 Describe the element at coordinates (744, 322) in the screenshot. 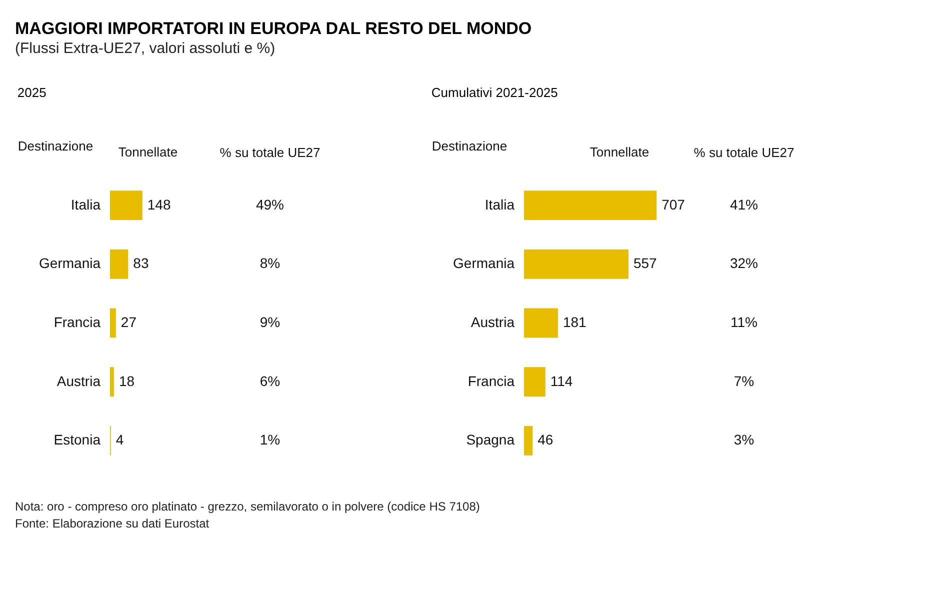

I see `text: 11%` at that location.